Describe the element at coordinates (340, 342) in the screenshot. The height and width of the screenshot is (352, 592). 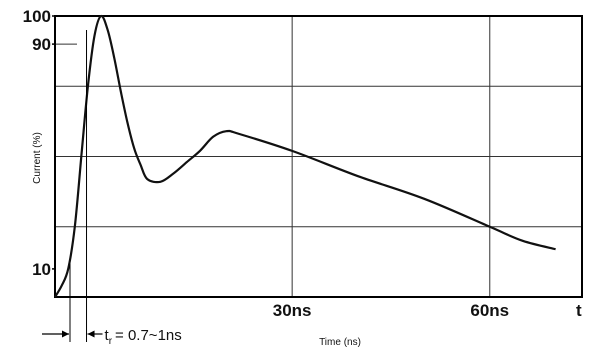
I see `x-axis-label: Time (ns)` at that location.